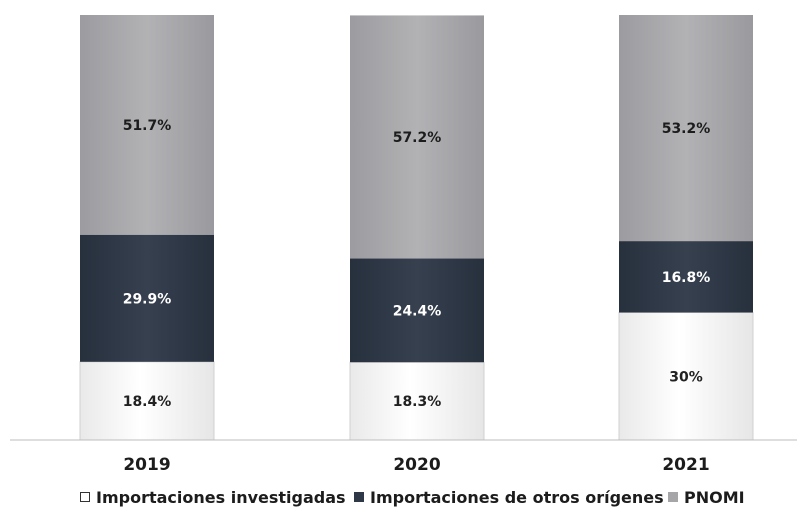 The height and width of the screenshot is (518, 807). What do you see at coordinates (146, 465) in the screenshot?
I see `x-tick-label-2019: 2019` at bounding box center [146, 465].